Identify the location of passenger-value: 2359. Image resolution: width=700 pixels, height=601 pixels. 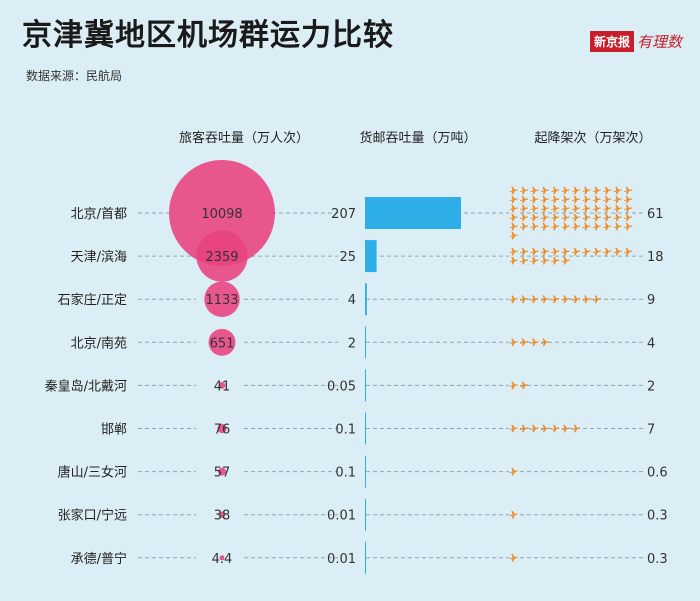
(221, 257).